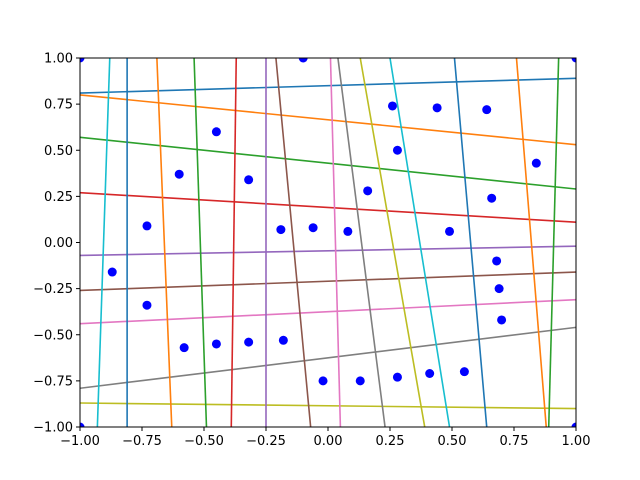 Image resolution: width=640 pixels, height=480 pixels. What do you see at coordinates (58, 151) in the screenshot?
I see `y-tick-label: 0.50` at bounding box center [58, 151].